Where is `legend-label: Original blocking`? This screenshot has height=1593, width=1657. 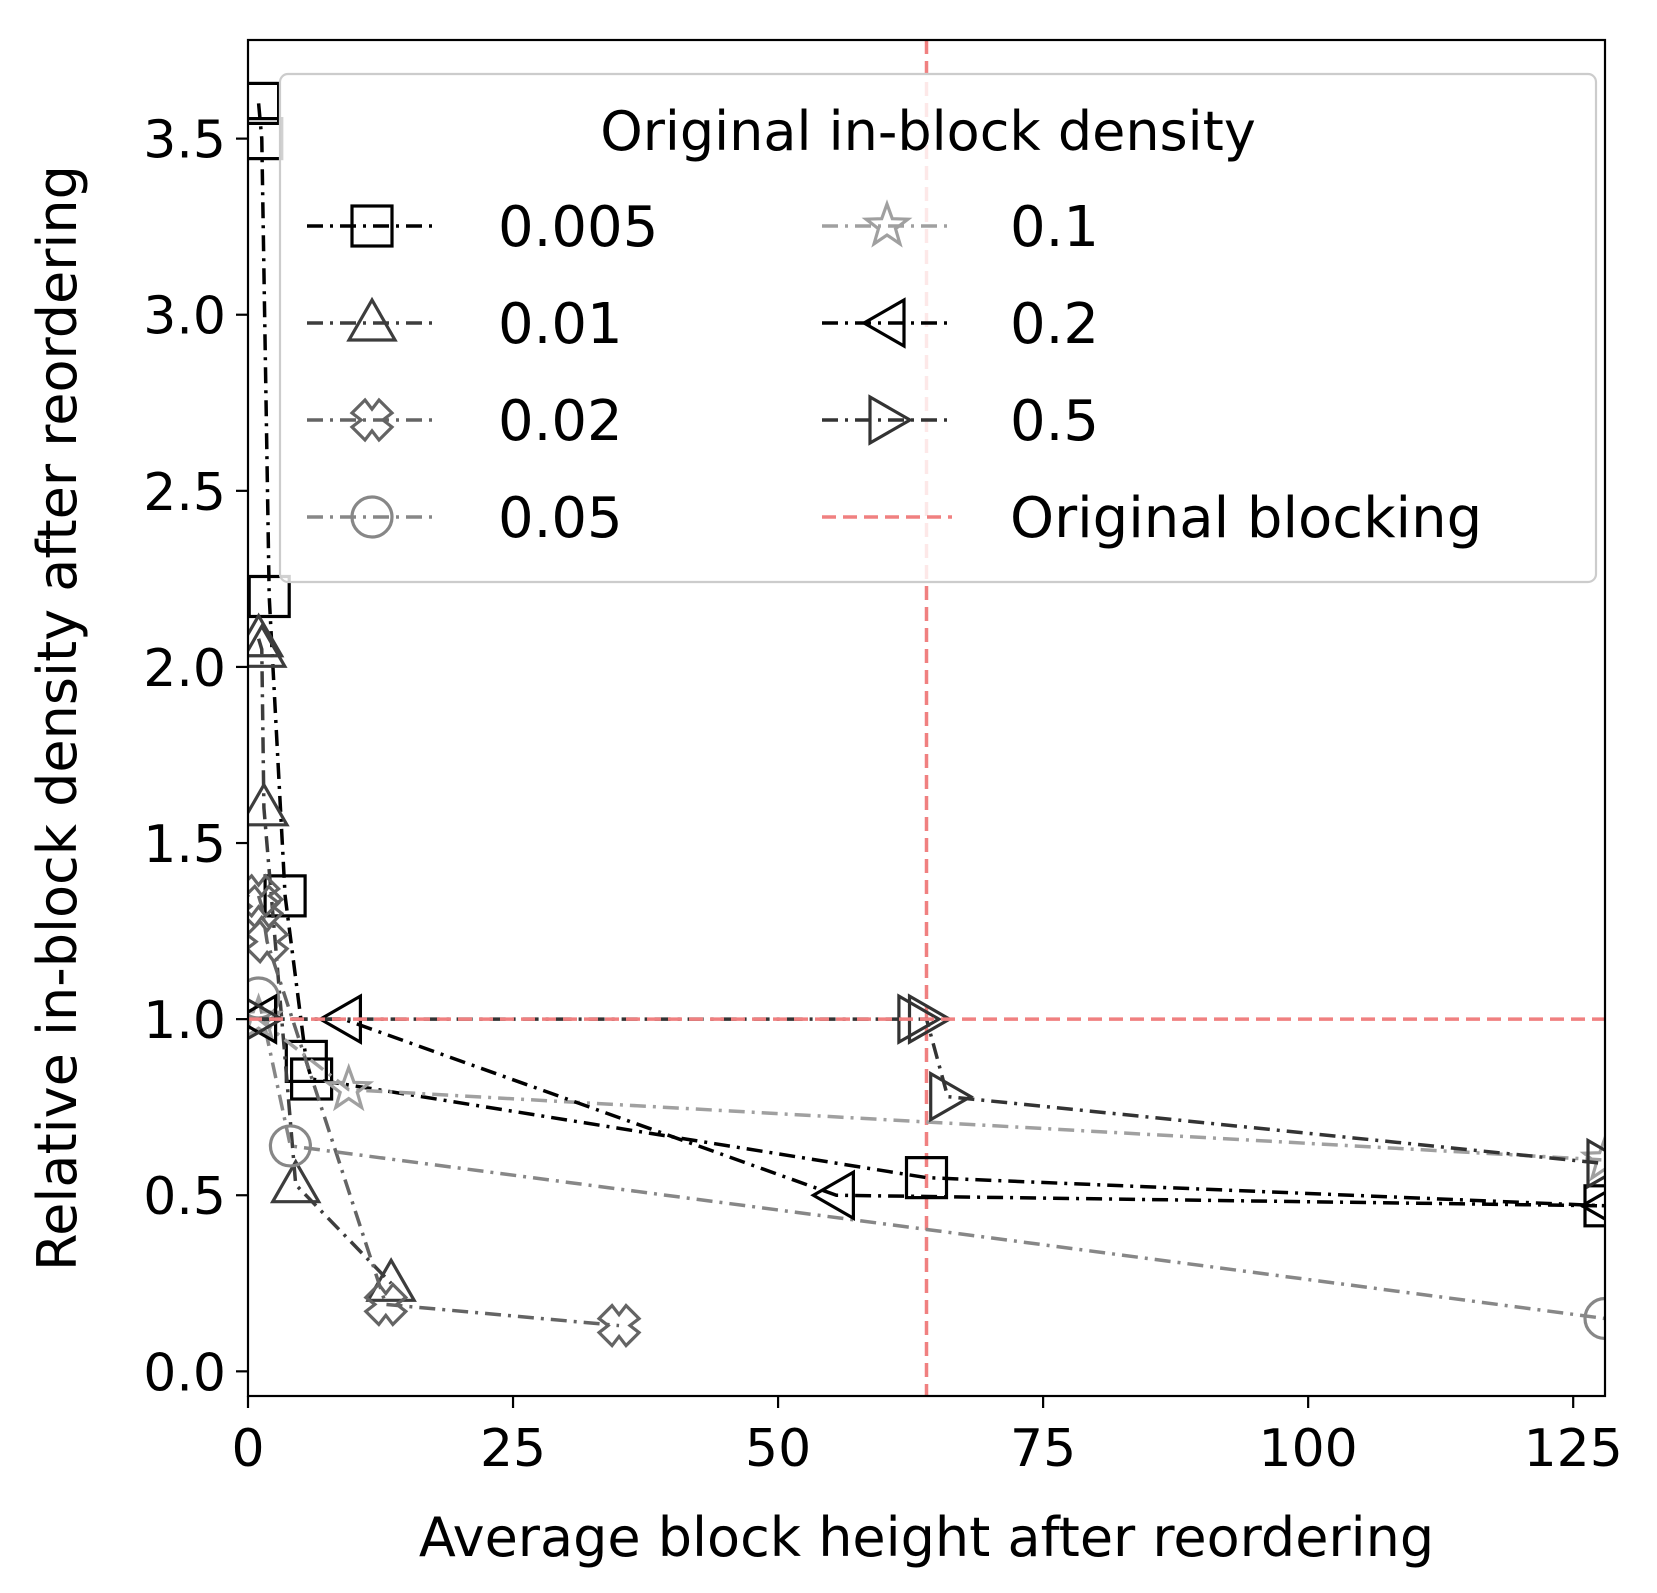
legend-label: Original blocking is located at coordinates (1246, 518).